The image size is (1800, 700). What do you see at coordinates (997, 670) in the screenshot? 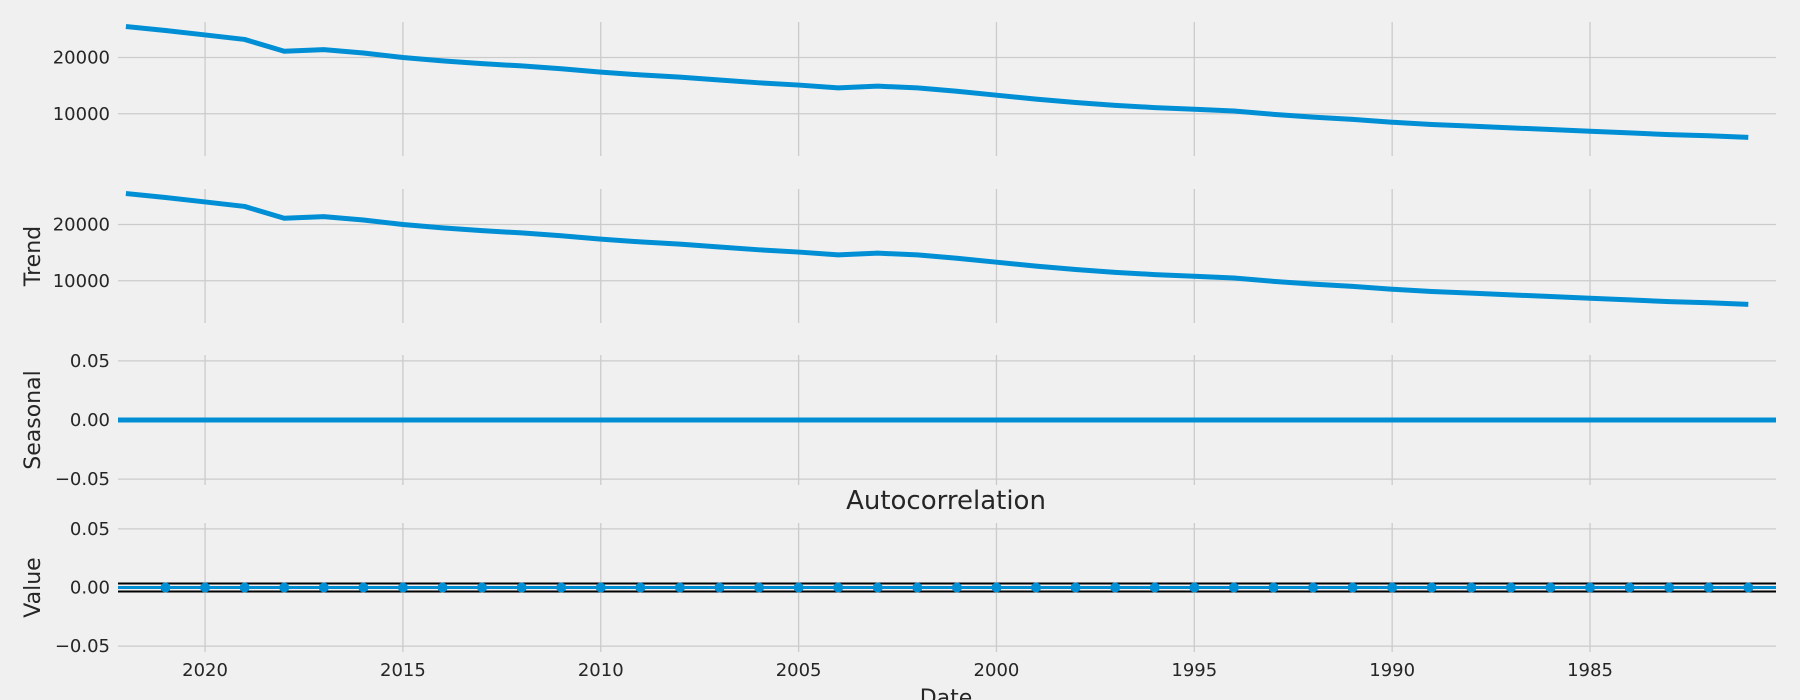
I see `x-tick-label: 2000` at bounding box center [997, 670].